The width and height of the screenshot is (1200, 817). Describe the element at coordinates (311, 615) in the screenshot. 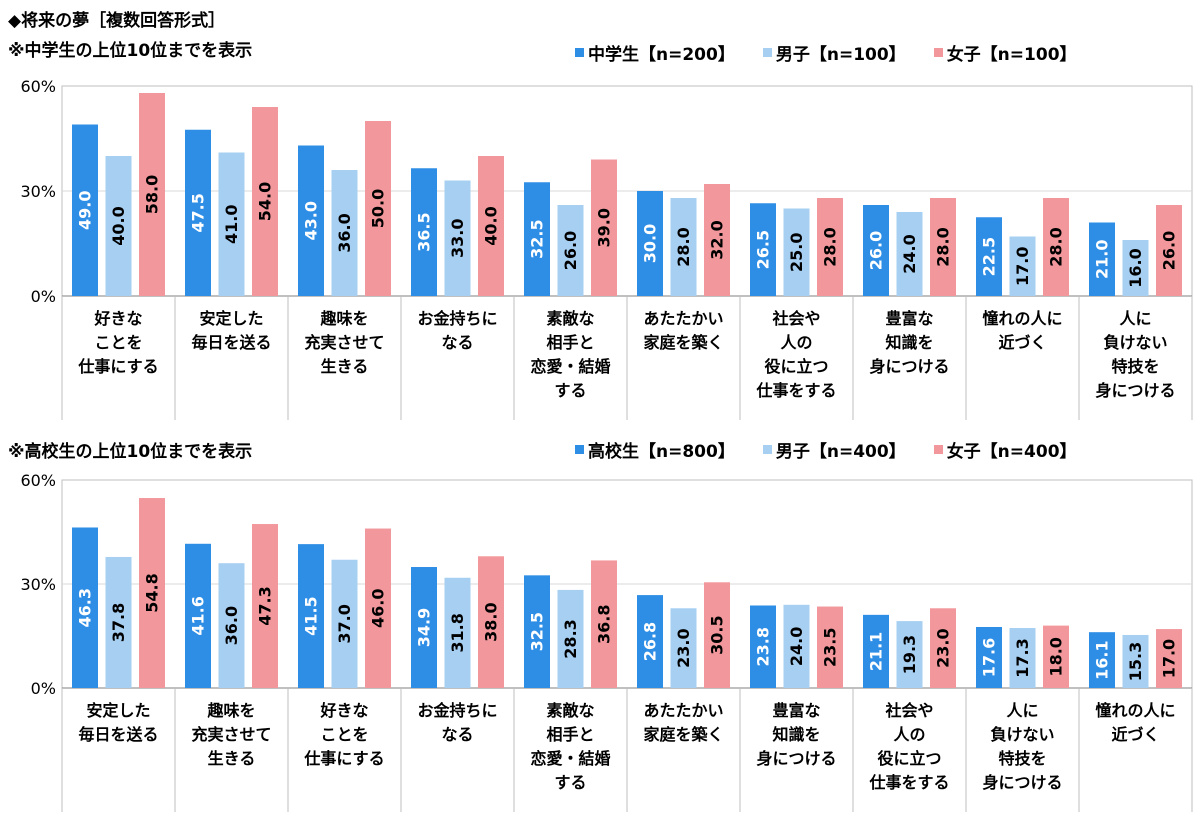

I see `data-label: 41.5` at that location.